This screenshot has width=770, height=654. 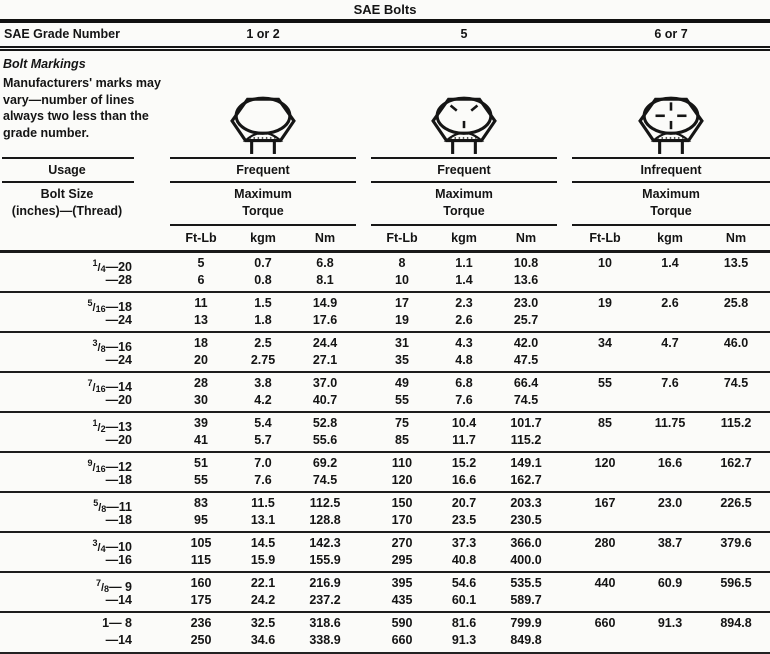 I want to click on bolt-size-cell: 3/8—16 —24, so click(x=112, y=352).